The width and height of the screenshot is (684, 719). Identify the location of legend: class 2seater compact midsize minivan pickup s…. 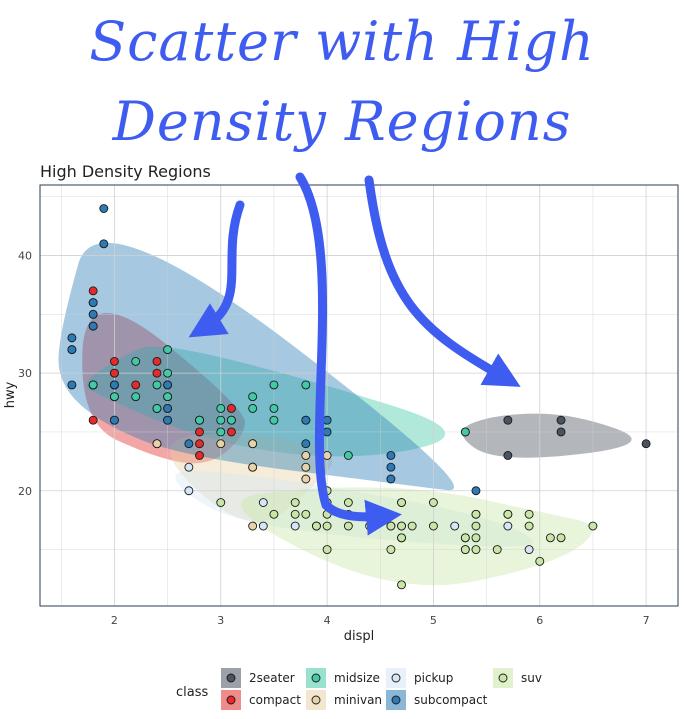
(359, 689).